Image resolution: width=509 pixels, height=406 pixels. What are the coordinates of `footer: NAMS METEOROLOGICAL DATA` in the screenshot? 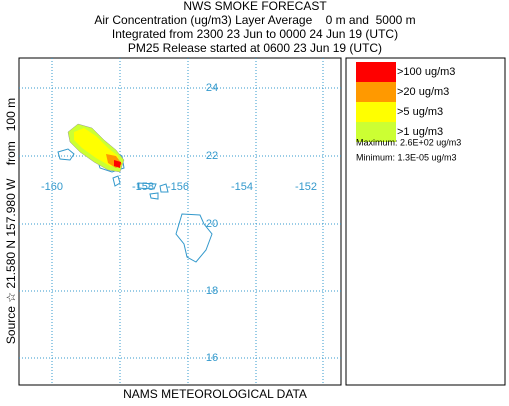 It's located at (215, 394).